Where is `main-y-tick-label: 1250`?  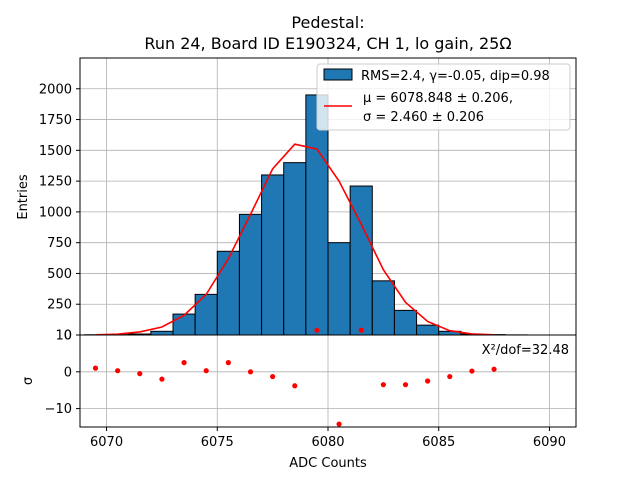 main-y-tick-label: 1250 is located at coordinates (55, 182).